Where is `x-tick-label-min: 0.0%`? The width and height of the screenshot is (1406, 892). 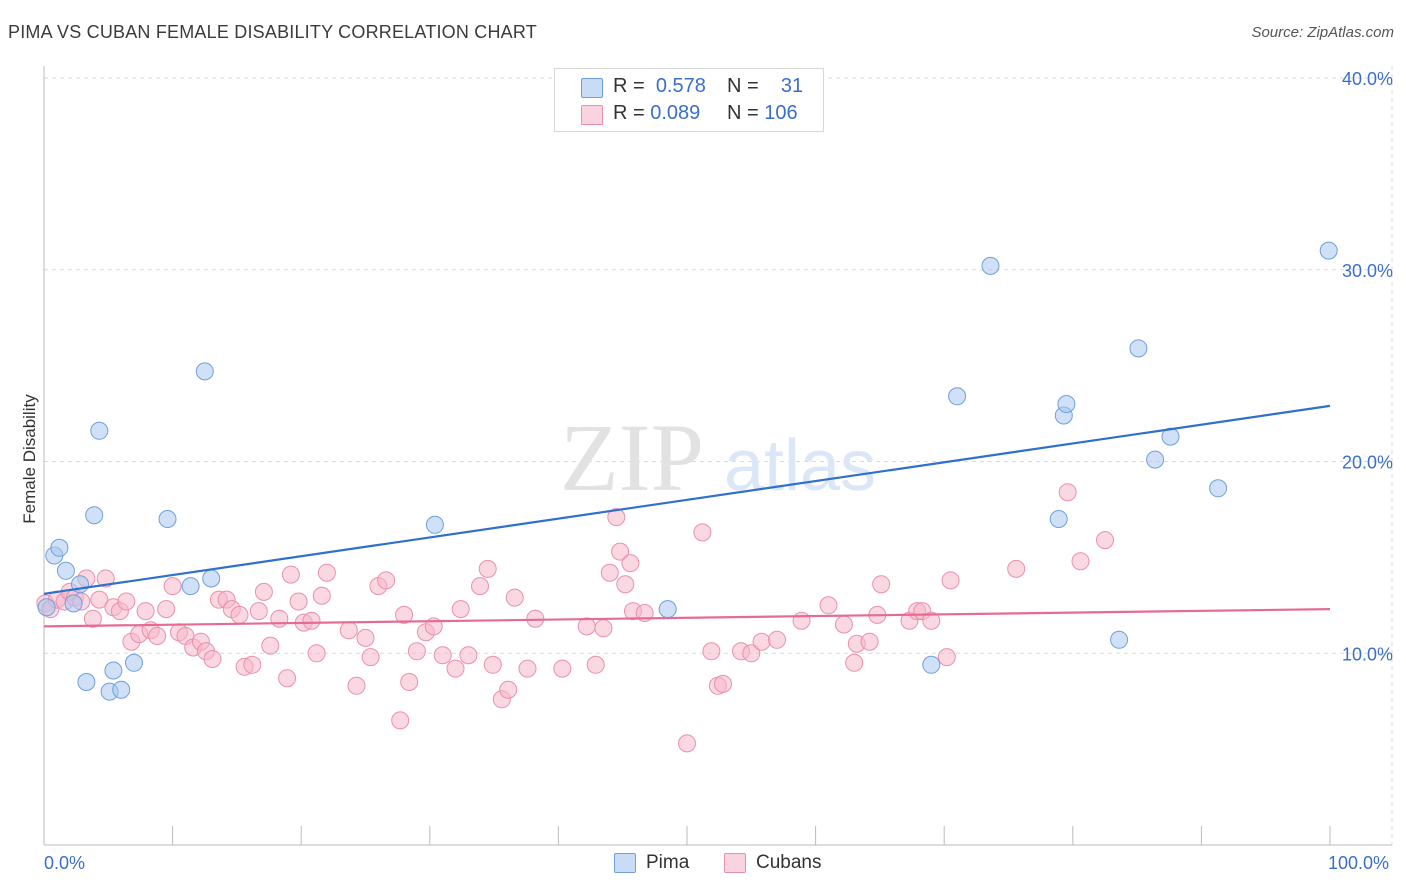 x-tick-label-min: 0.0% is located at coordinates (65, 863).